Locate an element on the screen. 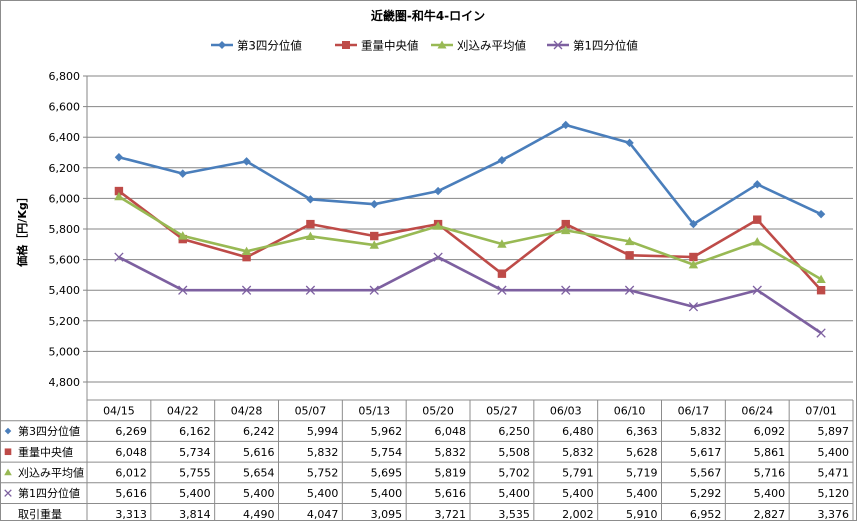 Image resolution: width=857 pixels, height=524 pixels. table-row-label-weight: 取引重量 is located at coordinates (40, 513).